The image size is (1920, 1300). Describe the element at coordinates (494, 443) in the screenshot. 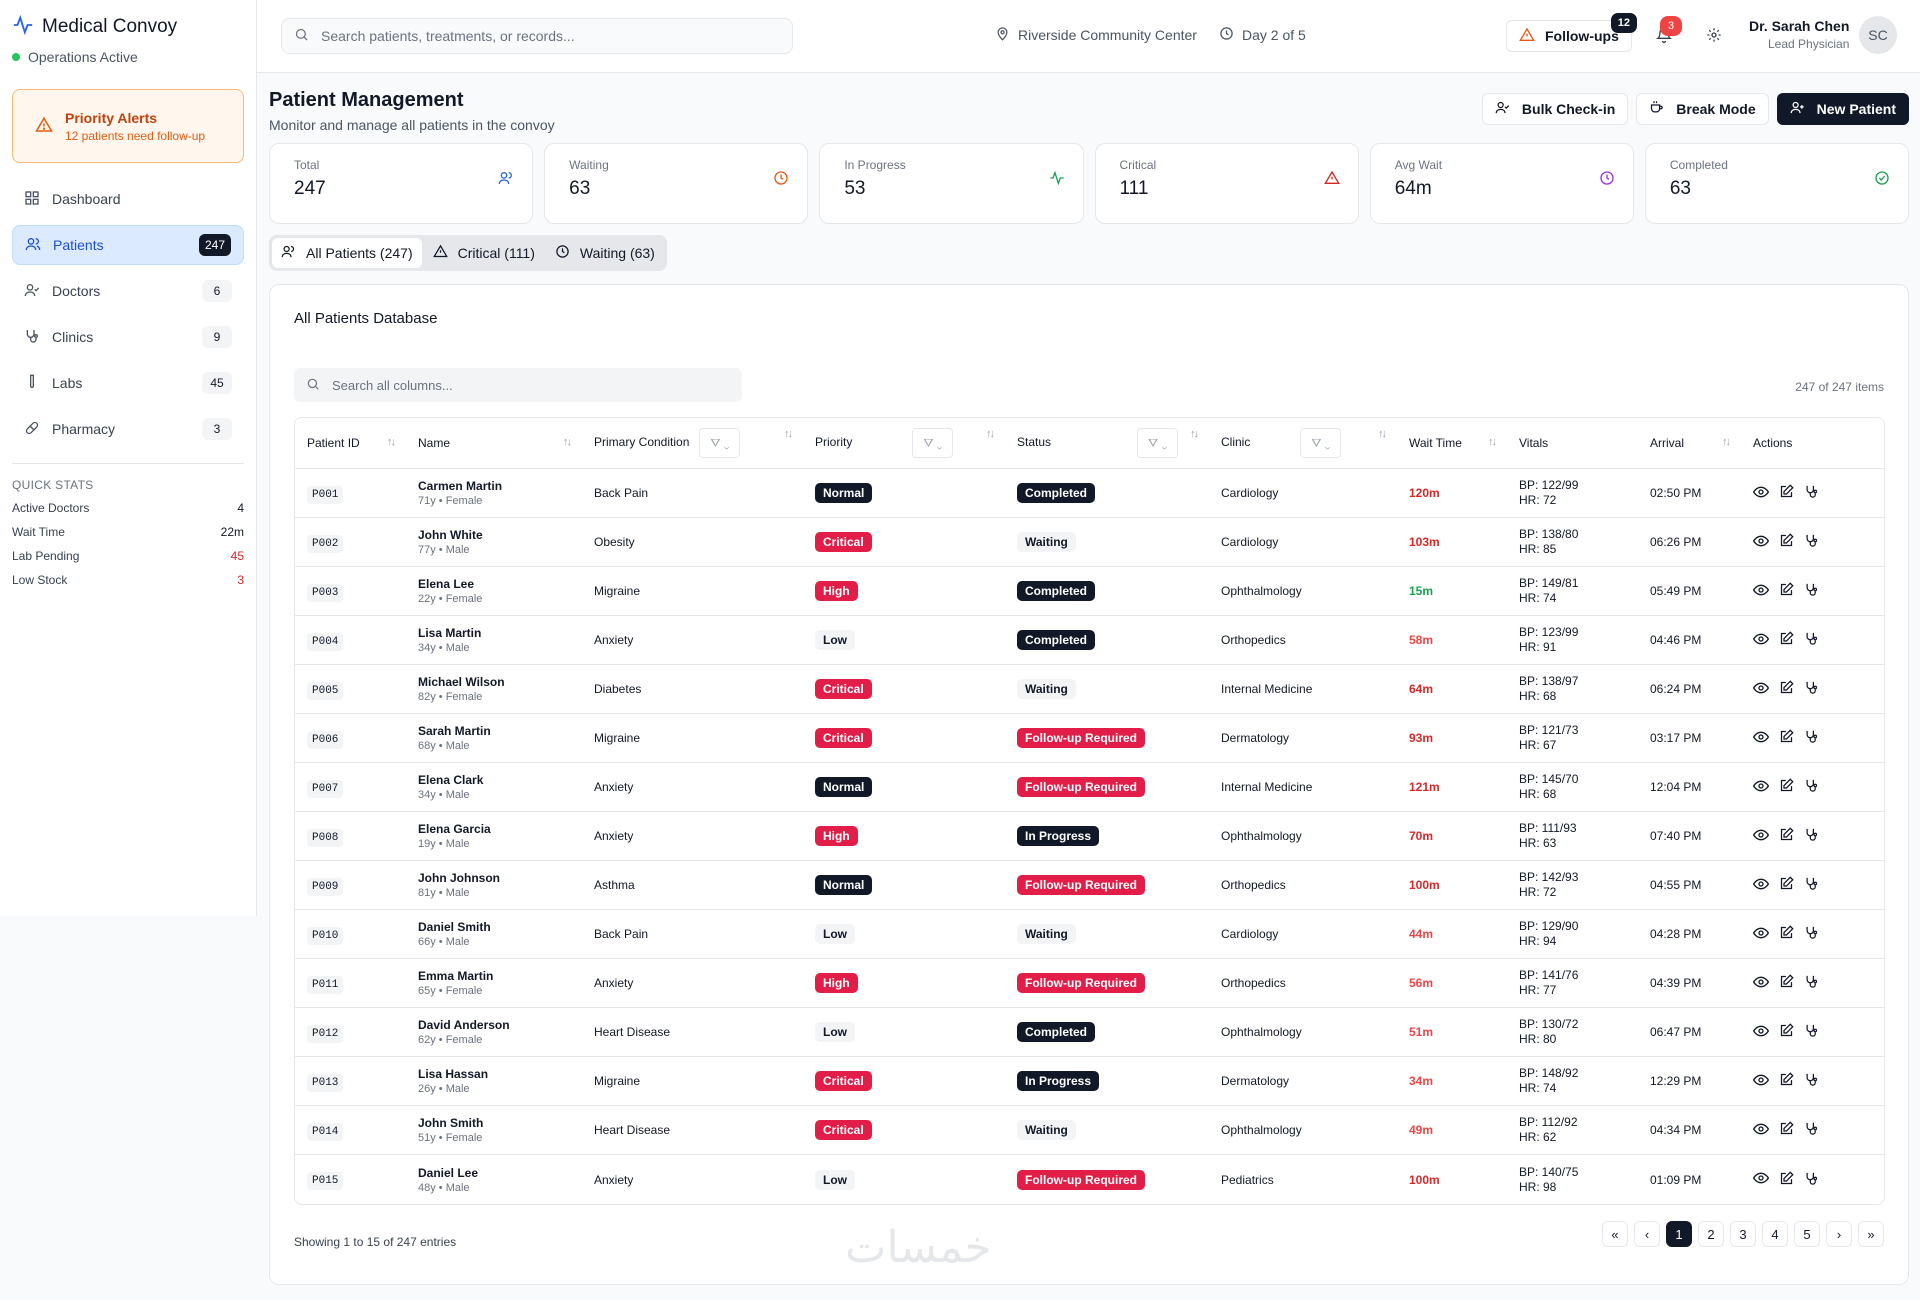

I see `column-header-name: Name ↑↓` at that location.